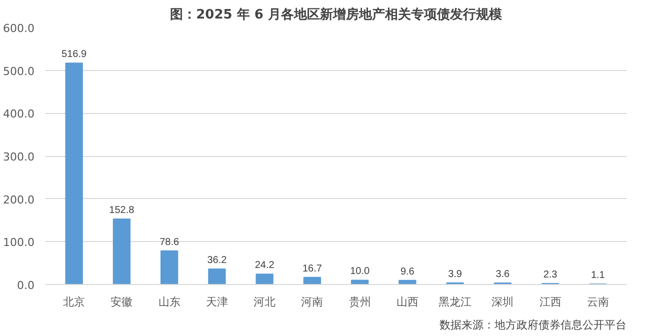 The image size is (646, 336). Describe the element at coordinates (265, 302) in the screenshot. I see `x-tick-label: 河北` at that location.